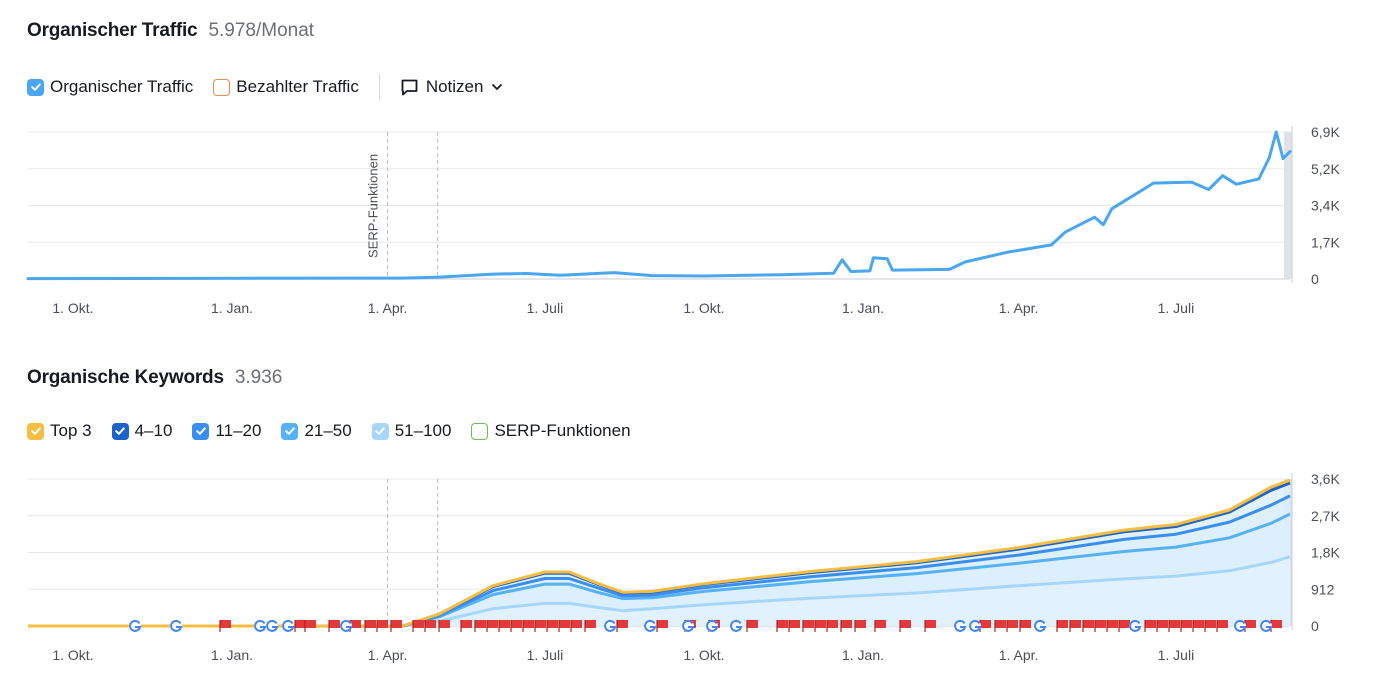 This screenshot has height=682, width=1379. What do you see at coordinates (141, 431) in the screenshot?
I see `legend-item: 4–10` at bounding box center [141, 431].